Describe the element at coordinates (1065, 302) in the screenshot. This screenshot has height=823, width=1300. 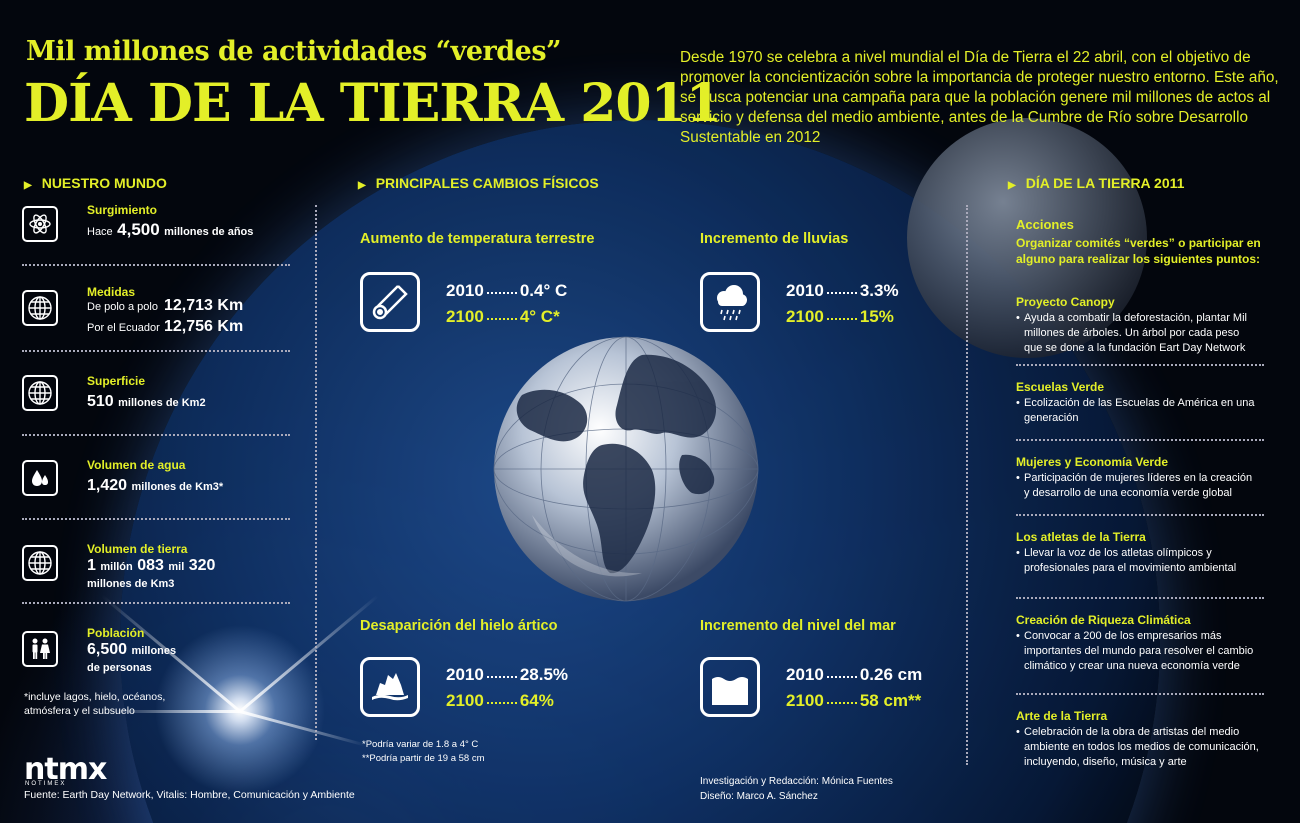
I see `action-title: Proyecto Canopy` at that location.